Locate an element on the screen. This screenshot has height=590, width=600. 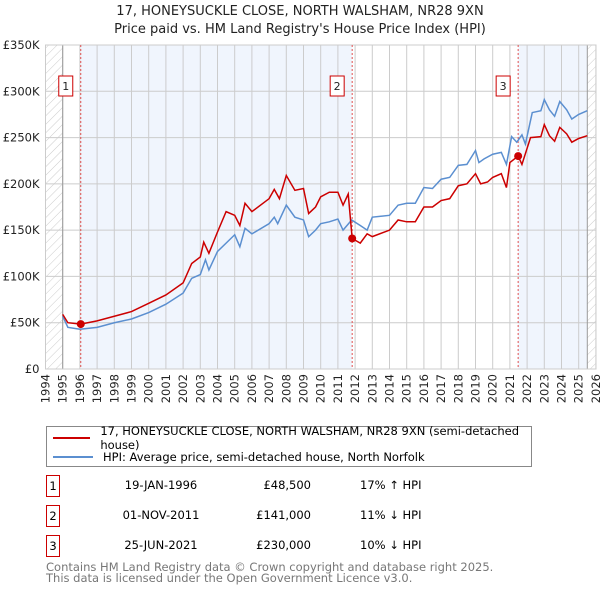
x-tick-label: 1996 is located at coordinates (80, 388).